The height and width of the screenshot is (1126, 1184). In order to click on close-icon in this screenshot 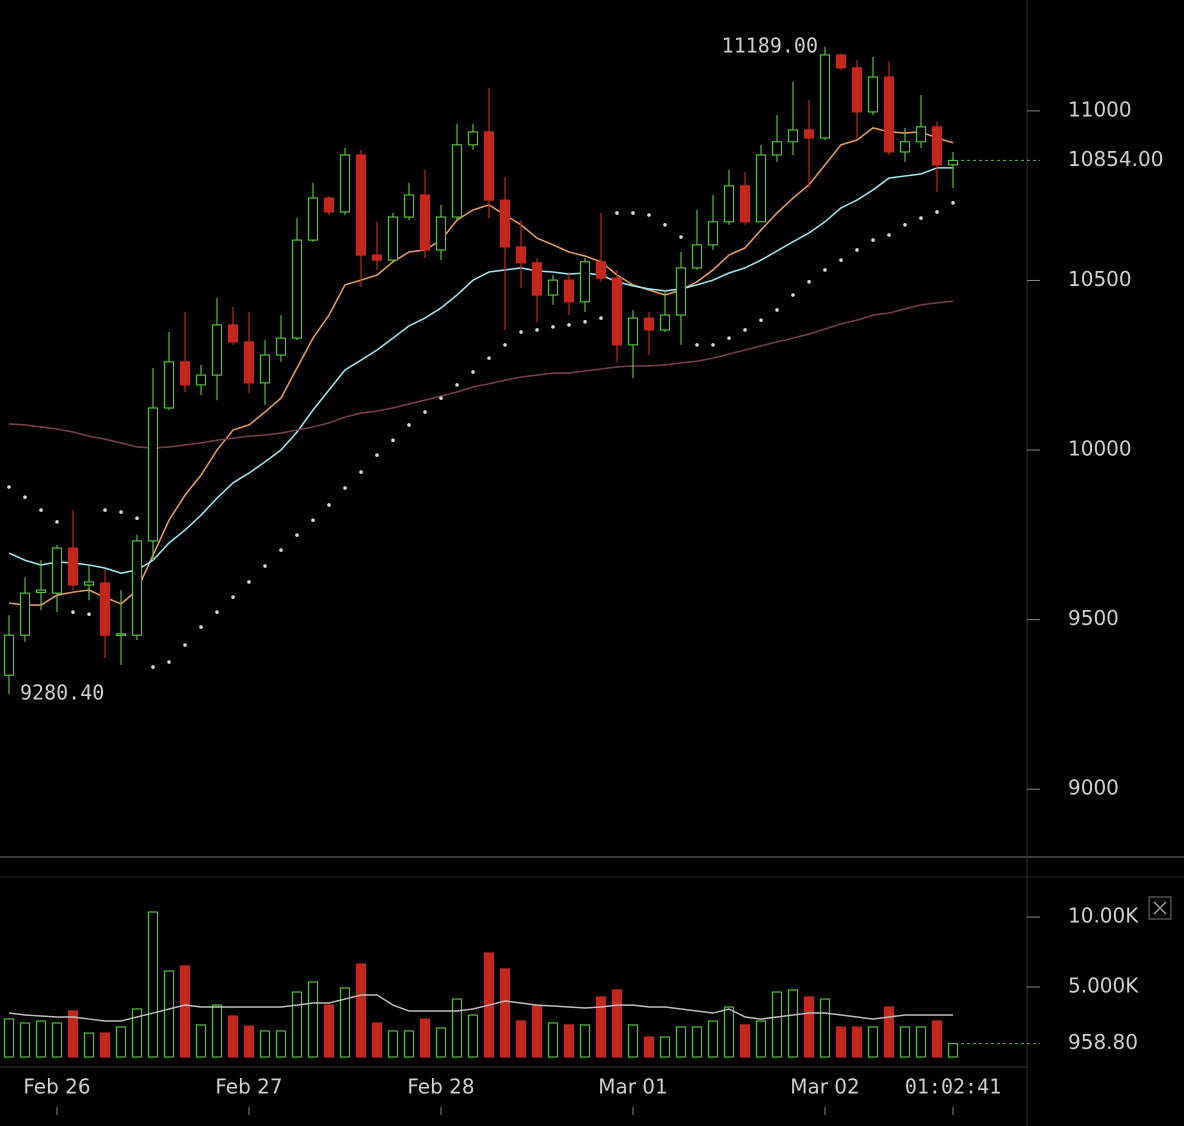, I will do `click(1160, 908)`.